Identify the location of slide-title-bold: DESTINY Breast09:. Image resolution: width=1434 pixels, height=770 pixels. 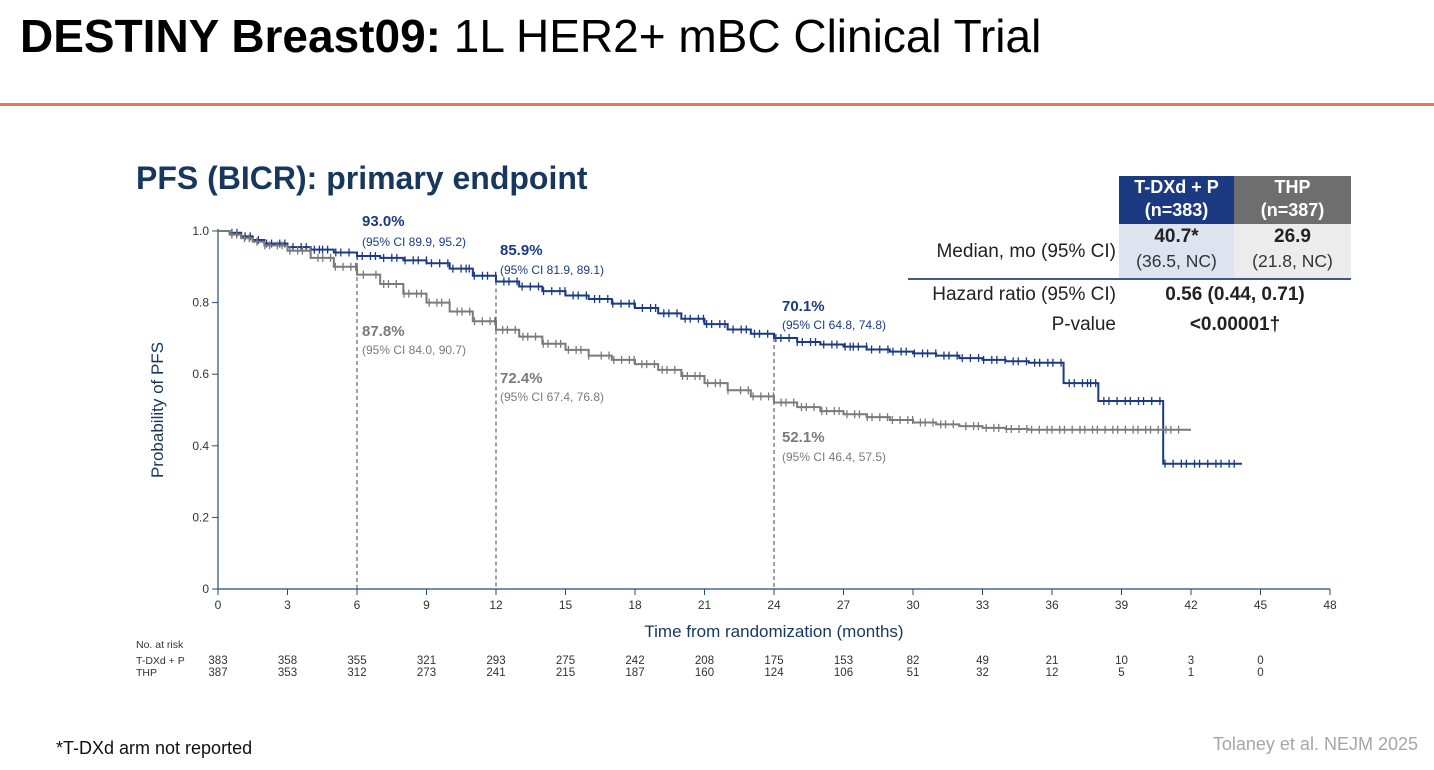
(230, 36).